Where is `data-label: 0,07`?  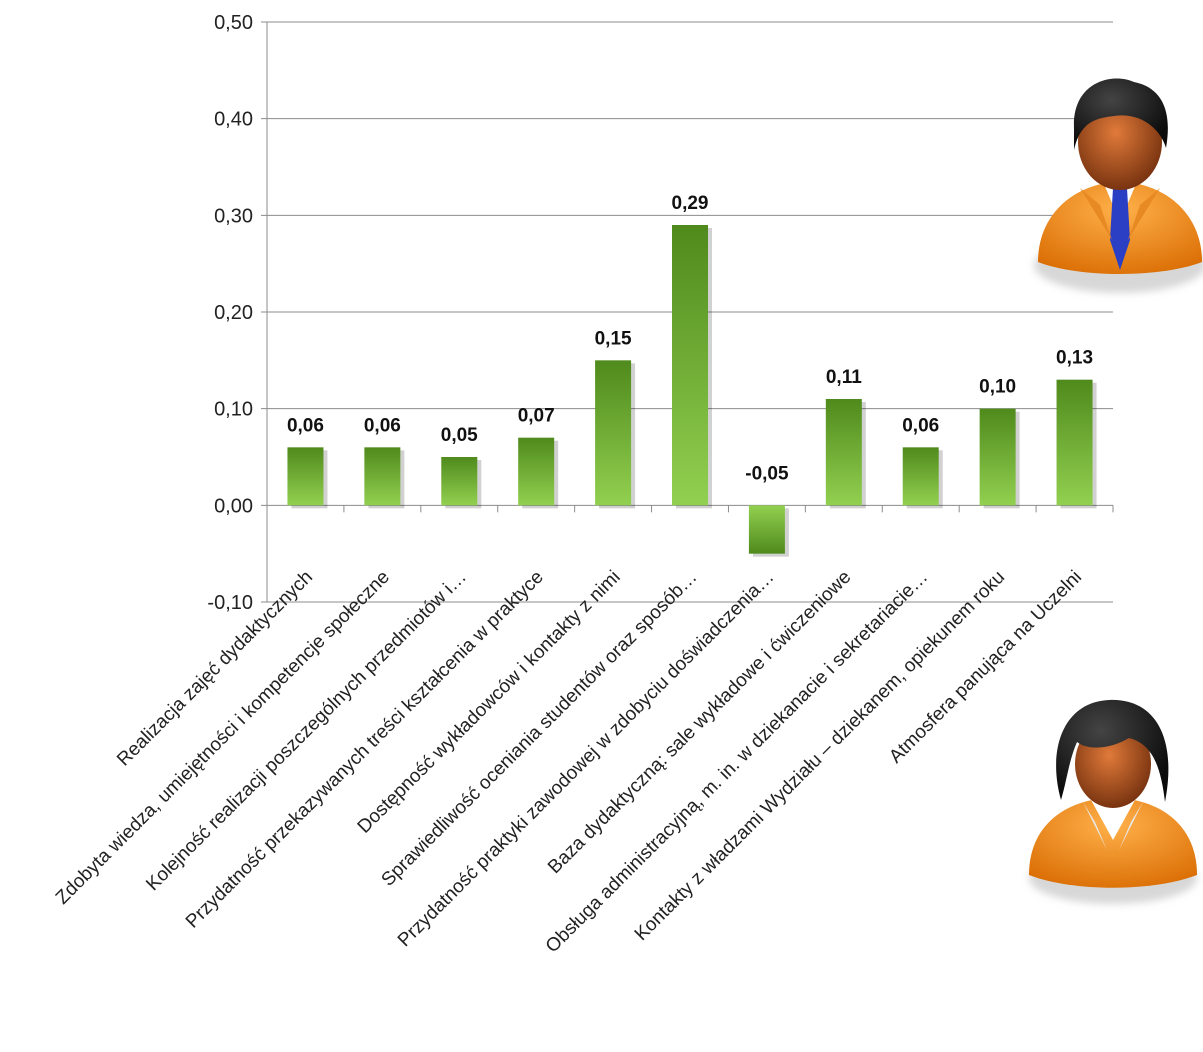
data-label: 0,07 is located at coordinates (536, 416).